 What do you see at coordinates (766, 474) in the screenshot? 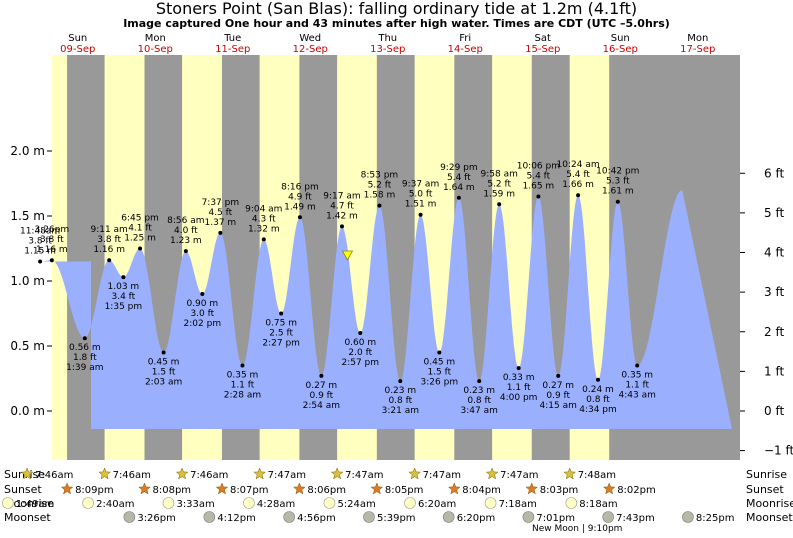
I see `astro-row-label-right: Sunrise` at bounding box center [766, 474].